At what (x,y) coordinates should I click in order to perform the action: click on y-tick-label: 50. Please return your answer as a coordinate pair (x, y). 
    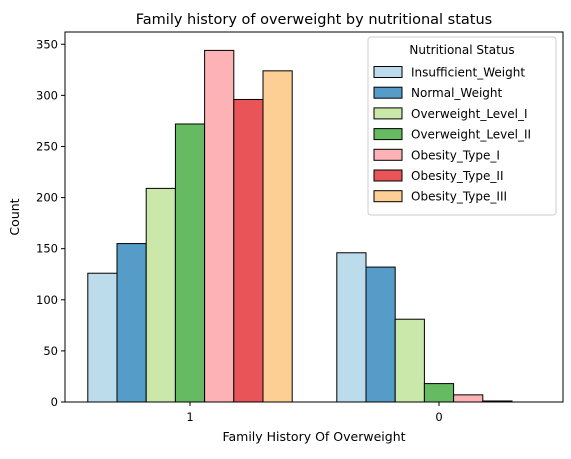
    Looking at the image, I should click on (50, 351).